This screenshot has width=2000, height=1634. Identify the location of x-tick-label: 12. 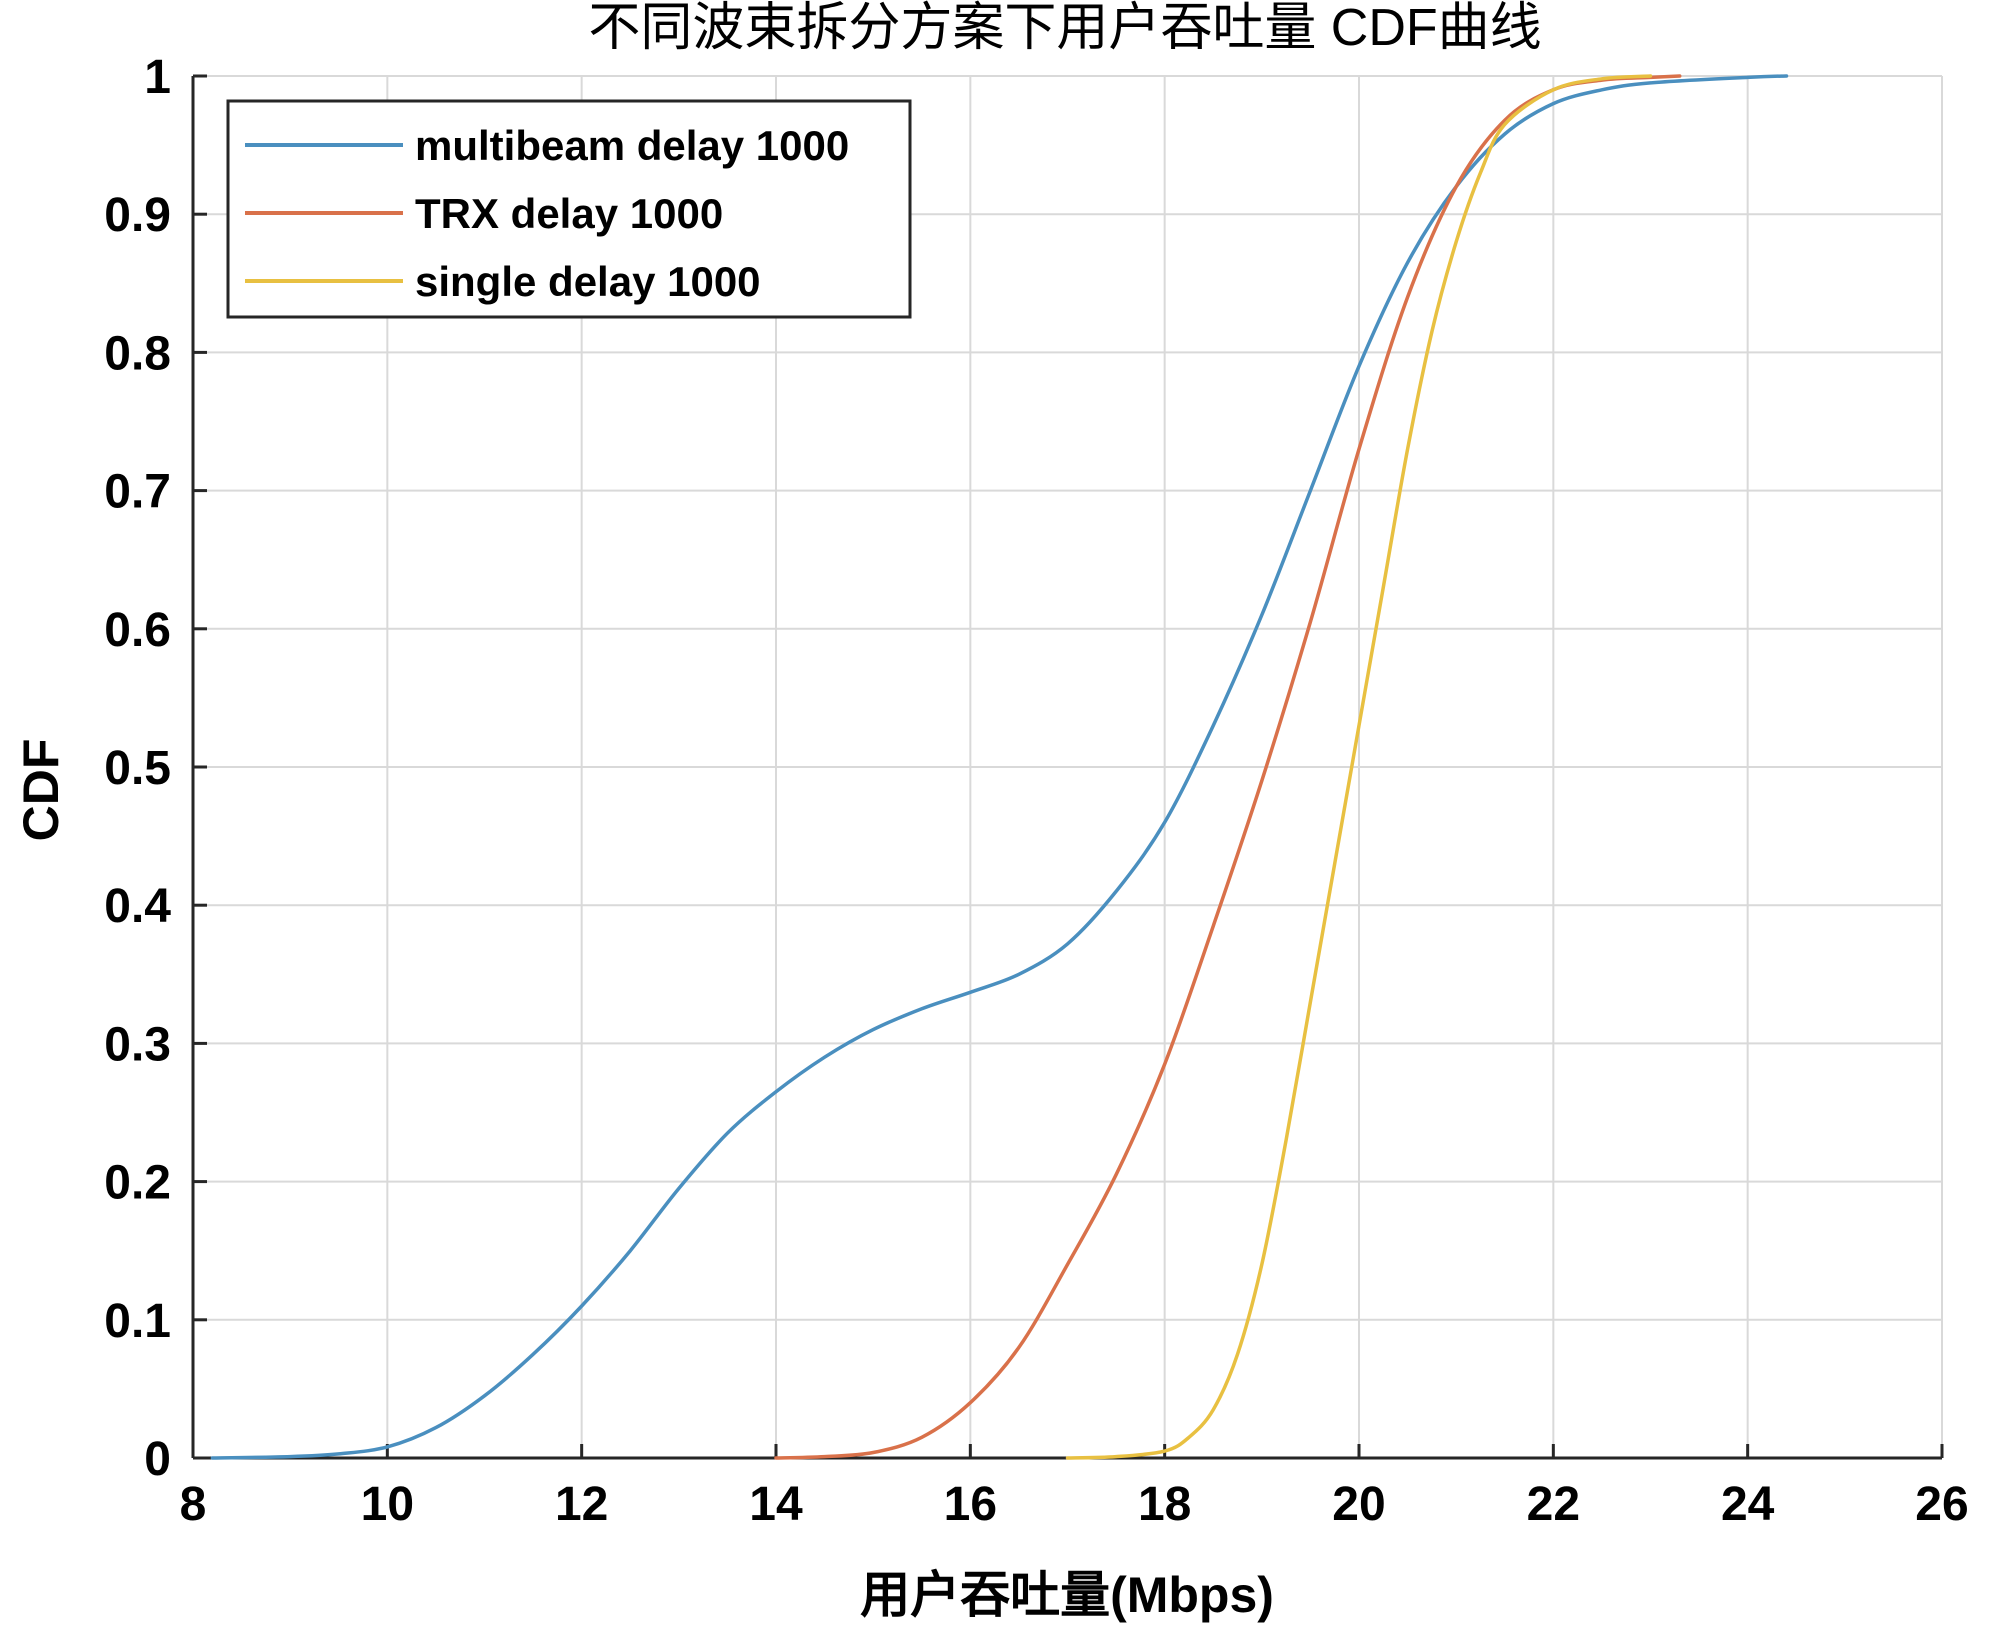
(581, 1504).